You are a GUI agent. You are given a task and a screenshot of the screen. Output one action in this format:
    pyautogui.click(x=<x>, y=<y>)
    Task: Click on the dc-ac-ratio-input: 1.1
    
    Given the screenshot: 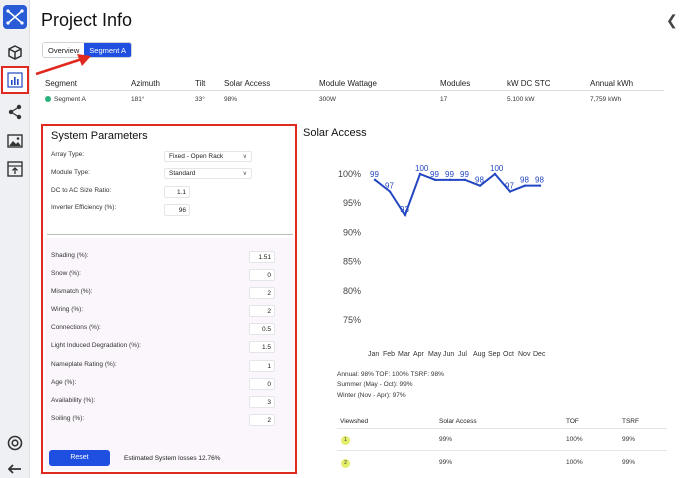 What is the action you would take?
    pyautogui.click(x=177, y=192)
    